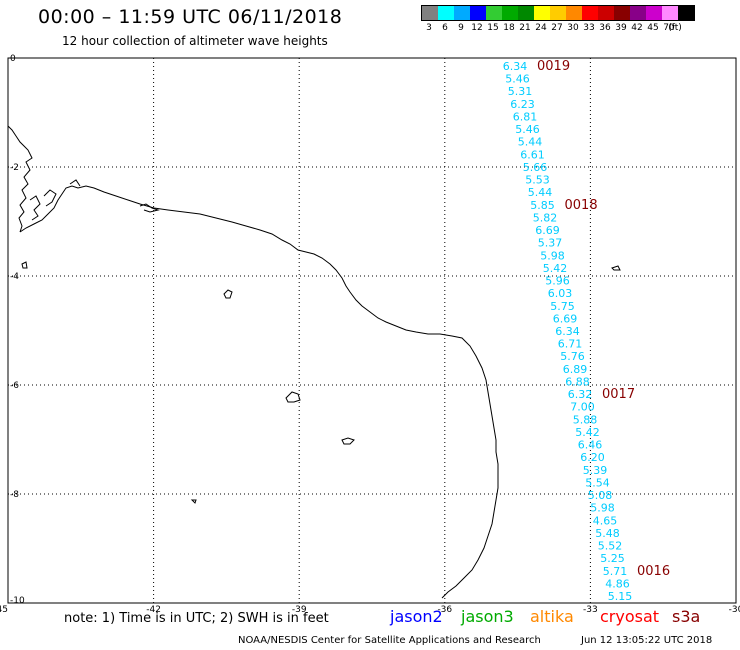 This screenshot has height=650, width=740. What do you see at coordinates (600, 495) in the screenshot?
I see `wave-height-label: 5.08` at bounding box center [600, 495].